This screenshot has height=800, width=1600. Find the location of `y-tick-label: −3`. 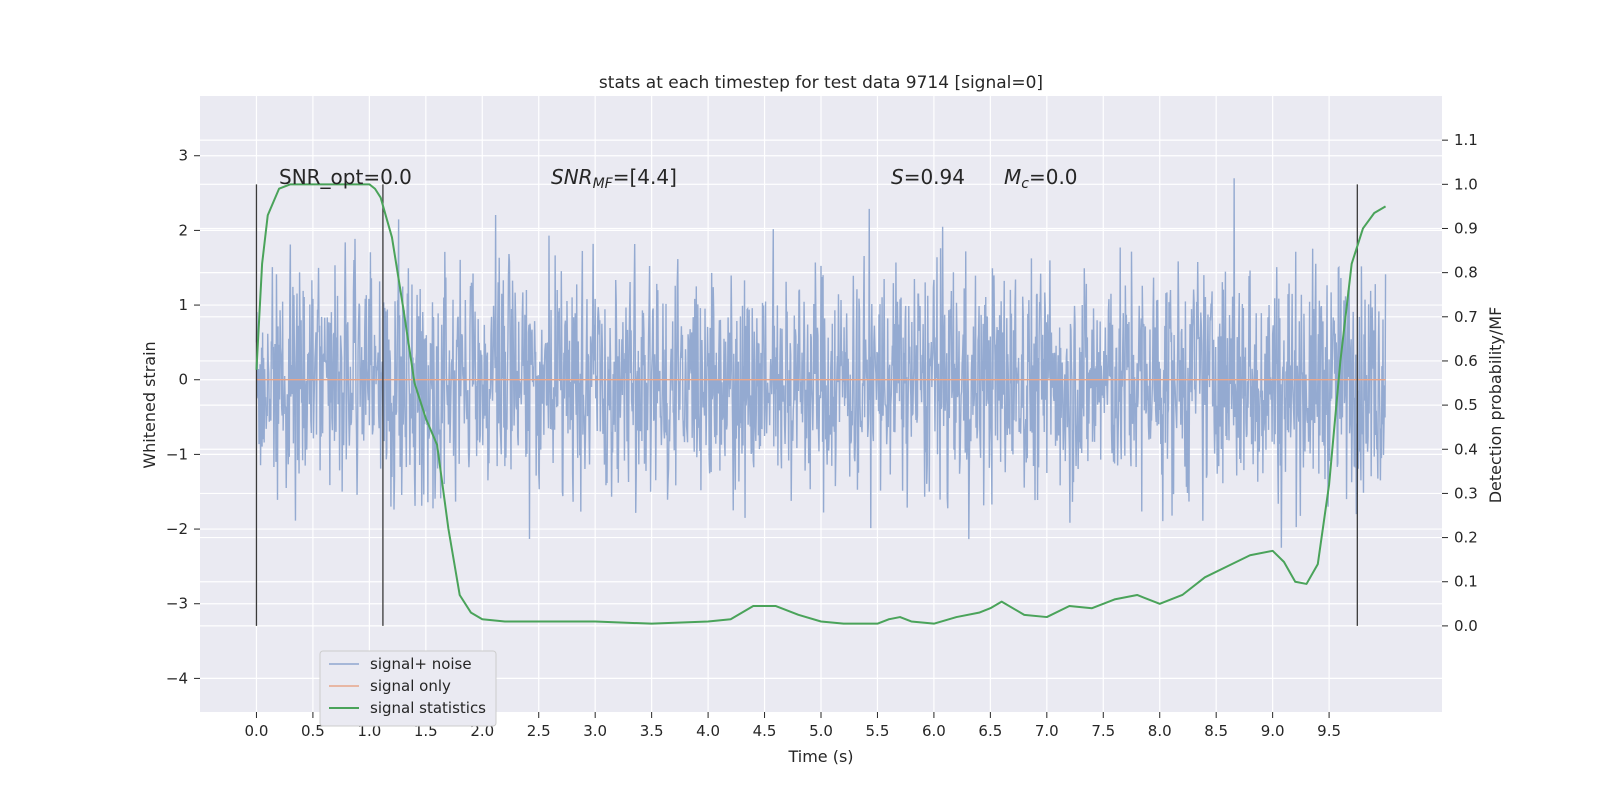

y-tick-label: −3 is located at coordinates (177, 604).